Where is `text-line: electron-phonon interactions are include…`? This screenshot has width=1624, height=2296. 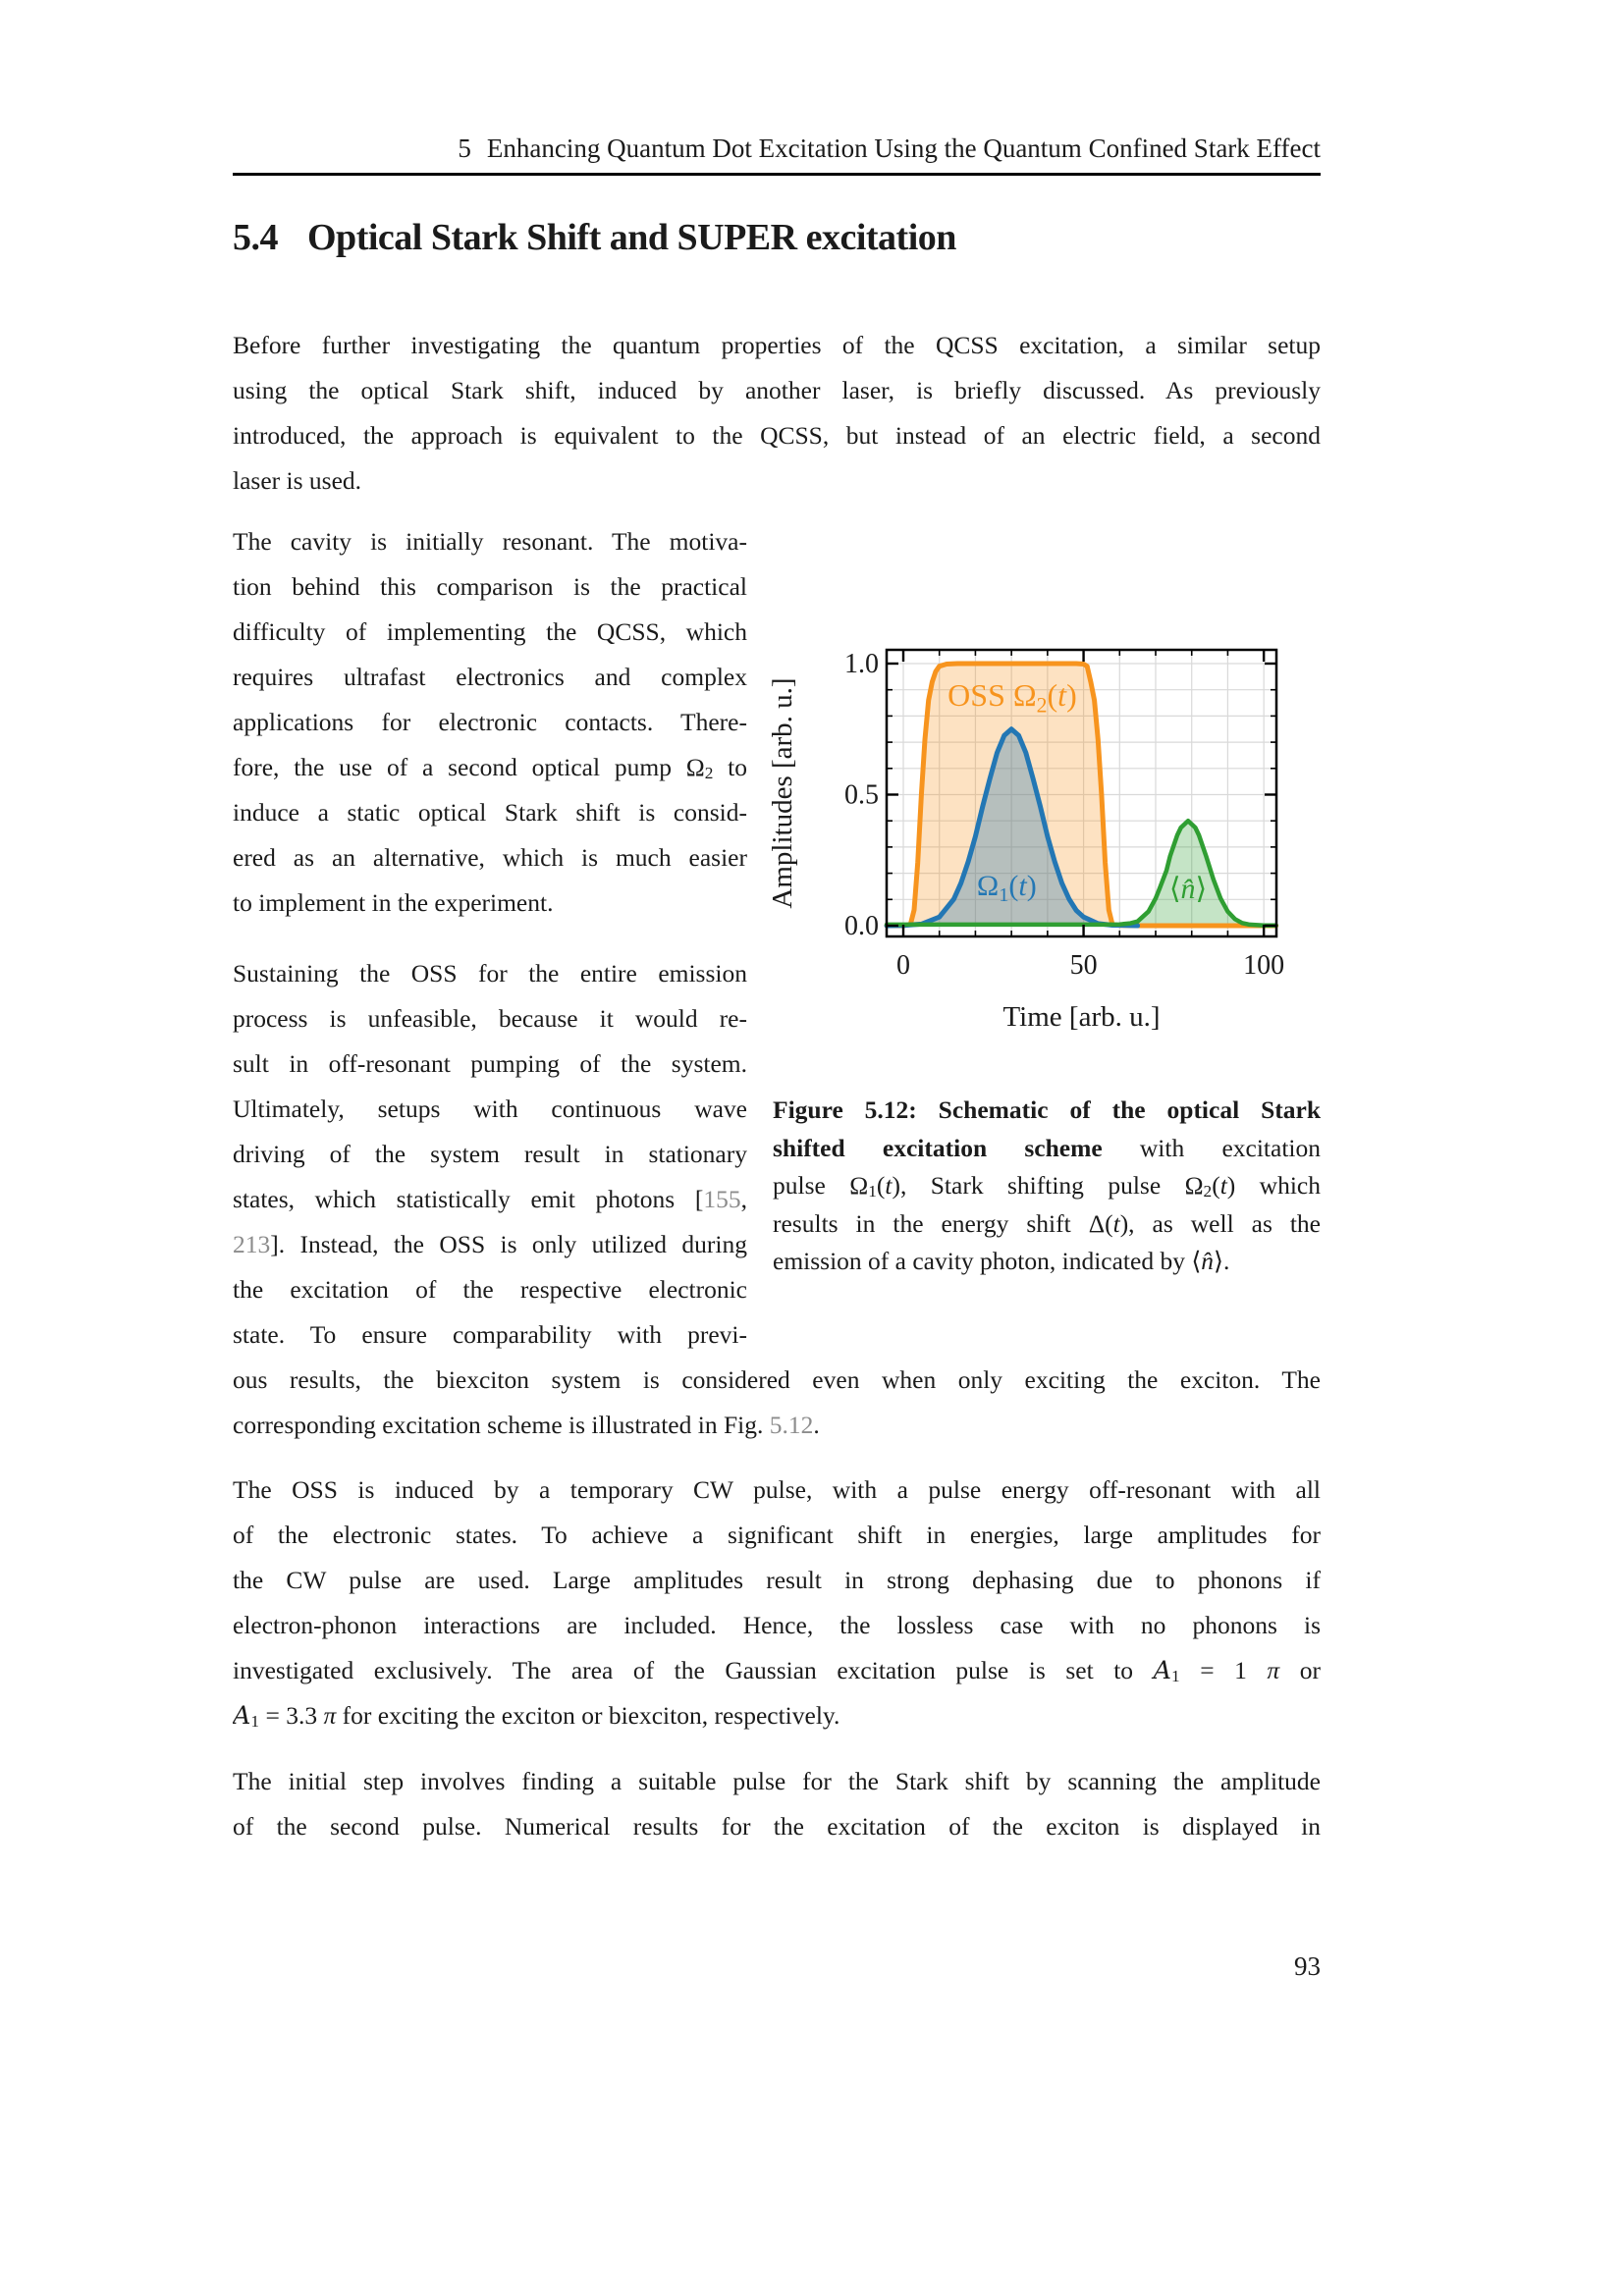 text-line: electron-phonon interactions are include… is located at coordinates (777, 1625).